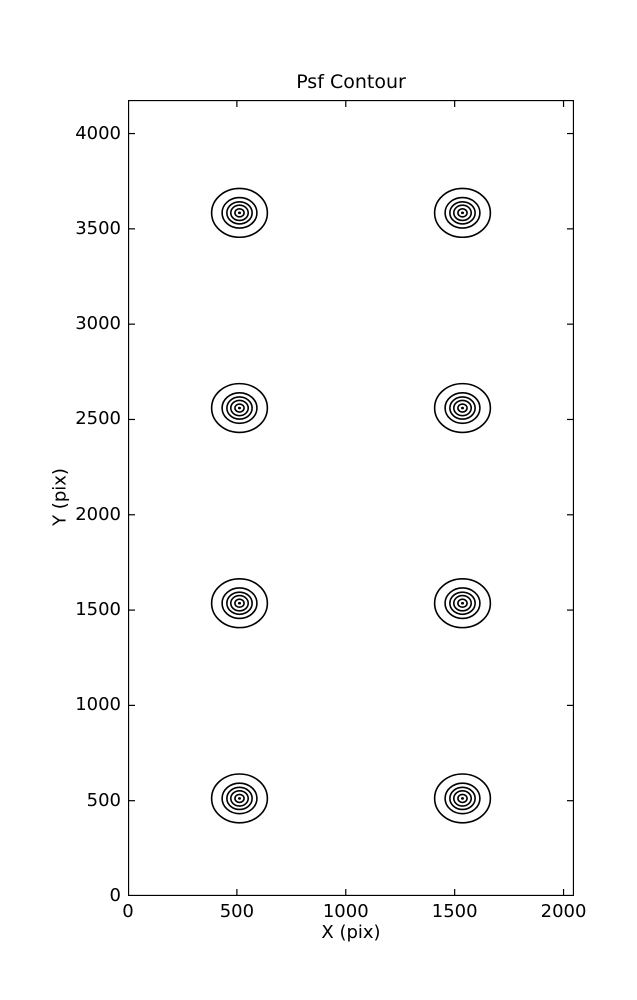 The image size is (637, 1000). I want to click on y-tick-label: 3500, so click(98, 228).